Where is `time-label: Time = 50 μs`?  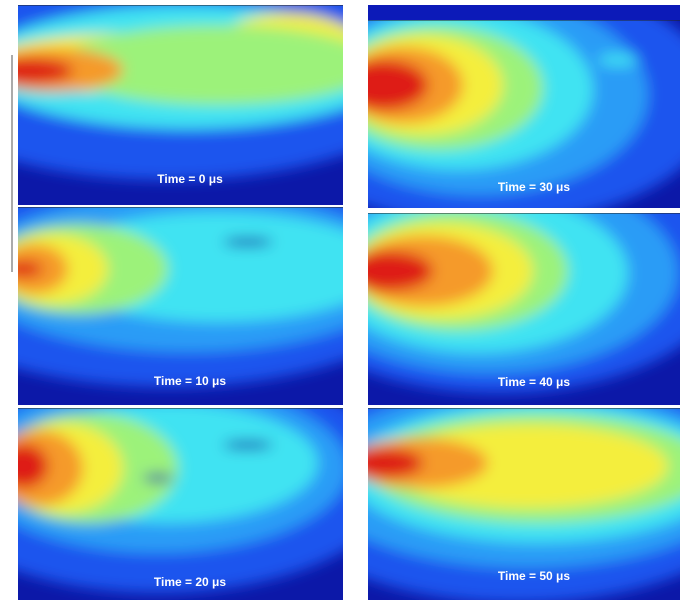 time-label: Time = 50 μs is located at coordinates (534, 576).